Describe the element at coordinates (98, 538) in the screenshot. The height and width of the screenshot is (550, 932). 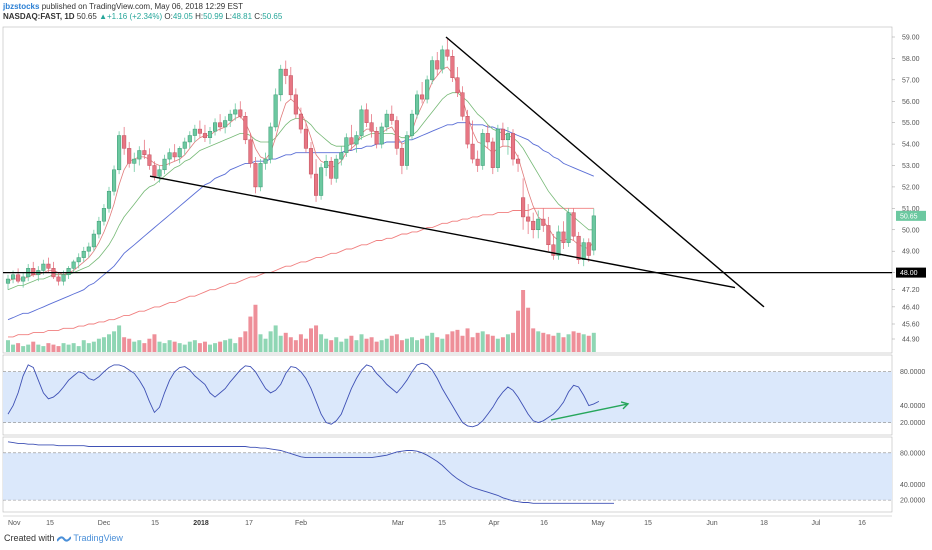
I see `tradingview-brand: TradingView` at that location.